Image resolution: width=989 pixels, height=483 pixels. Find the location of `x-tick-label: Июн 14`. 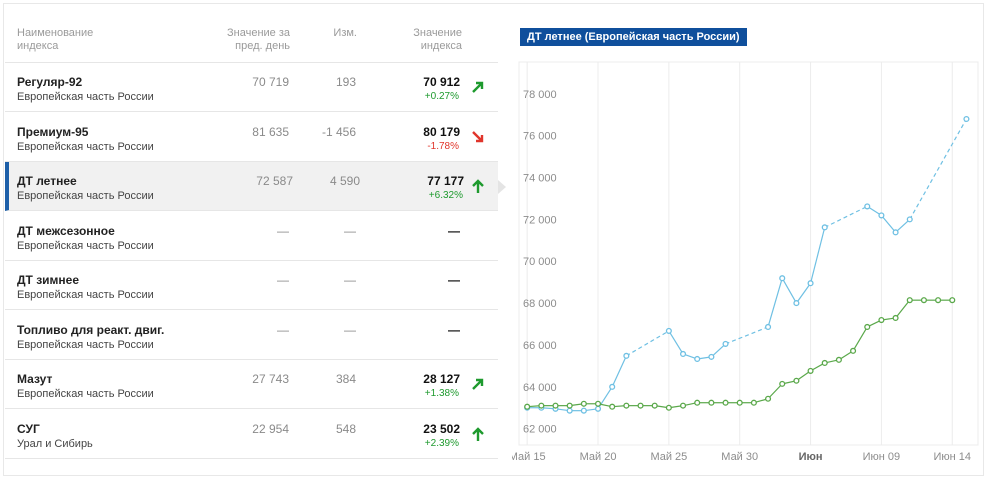

x-tick-label: Июн 14 is located at coordinates (952, 457).